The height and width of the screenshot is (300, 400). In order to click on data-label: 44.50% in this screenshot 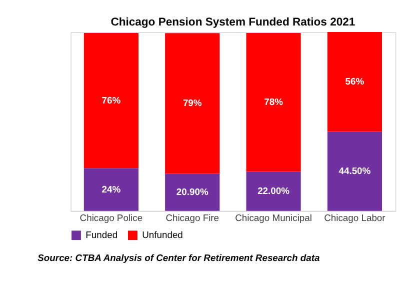, I will do `click(355, 170)`.